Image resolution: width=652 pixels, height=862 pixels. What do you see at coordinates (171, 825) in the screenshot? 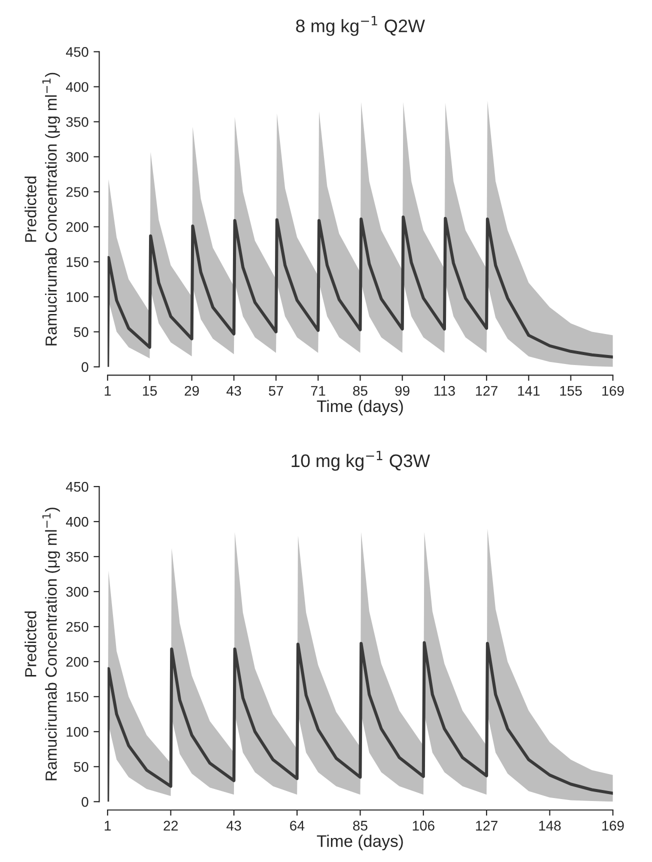
I see `x-tick-label: 22` at bounding box center [171, 825].